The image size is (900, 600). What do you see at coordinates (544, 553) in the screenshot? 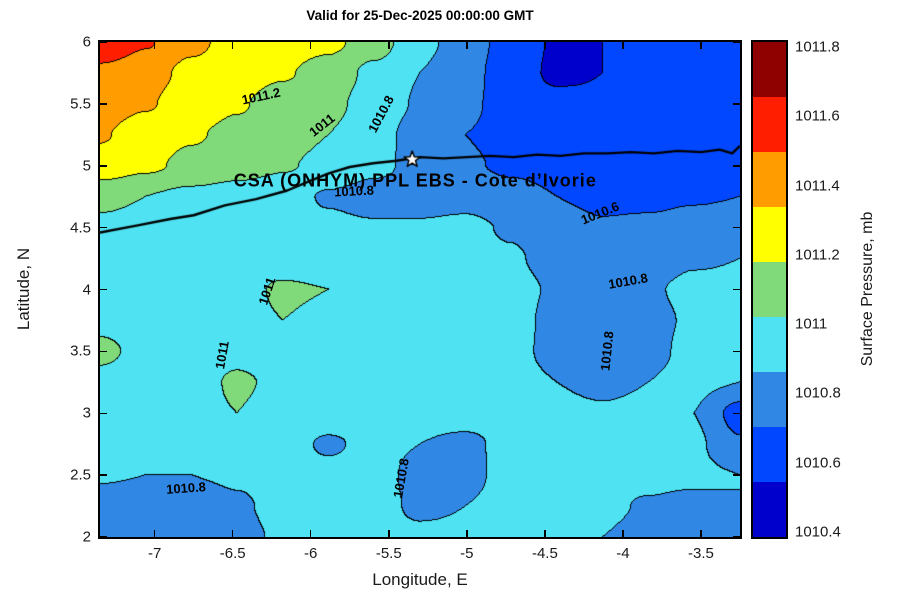
I see `x-tick-label: -4.5` at bounding box center [544, 553].